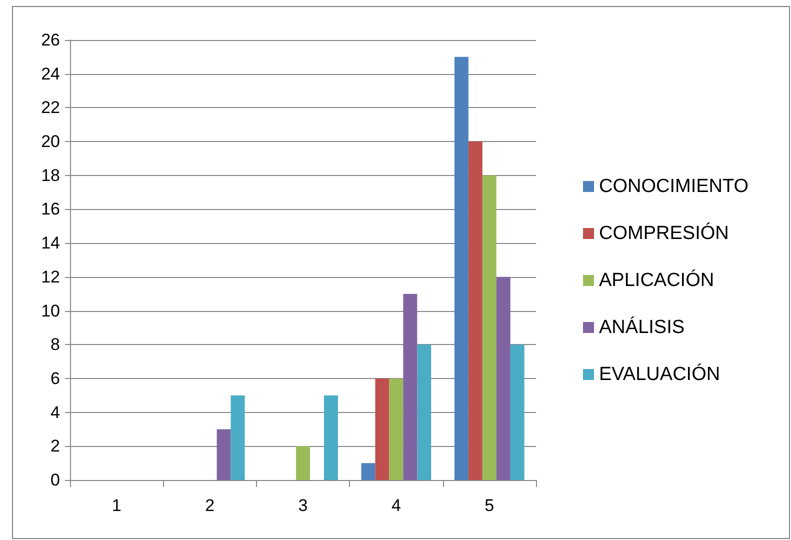  What do you see at coordinates (50, 175) in the screenshot?
I see `y-tick-label: 18` at bounding box center [50, 175].